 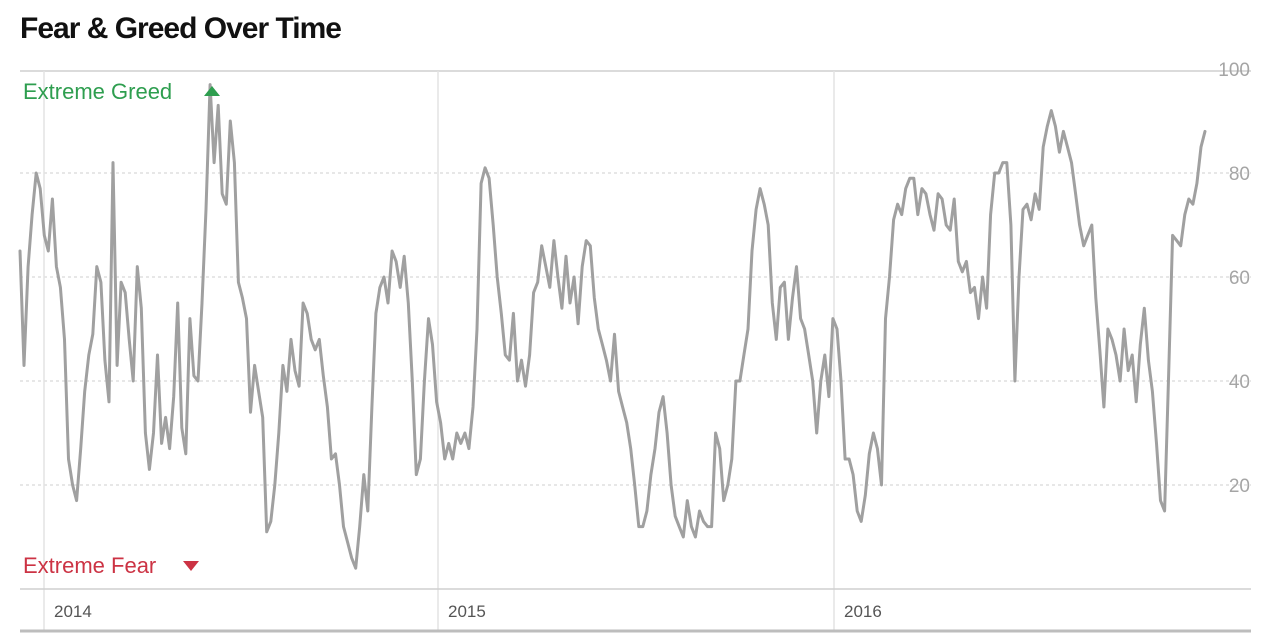 What do you see at coordinates (89, 565) in the screenshot?
I see `extreme-fear-label: Extreme Fear` at bounding box center [89, 565].